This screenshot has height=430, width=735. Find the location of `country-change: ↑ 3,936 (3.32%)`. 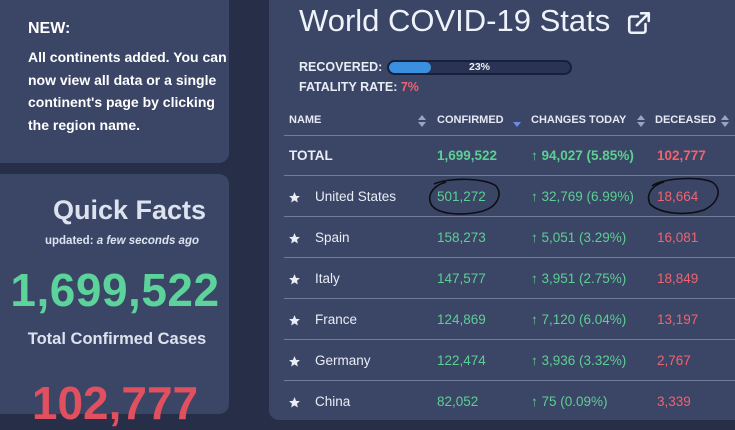

country-change: ↑ 3,936 (3.32%) is located at coordinates (579, 360).